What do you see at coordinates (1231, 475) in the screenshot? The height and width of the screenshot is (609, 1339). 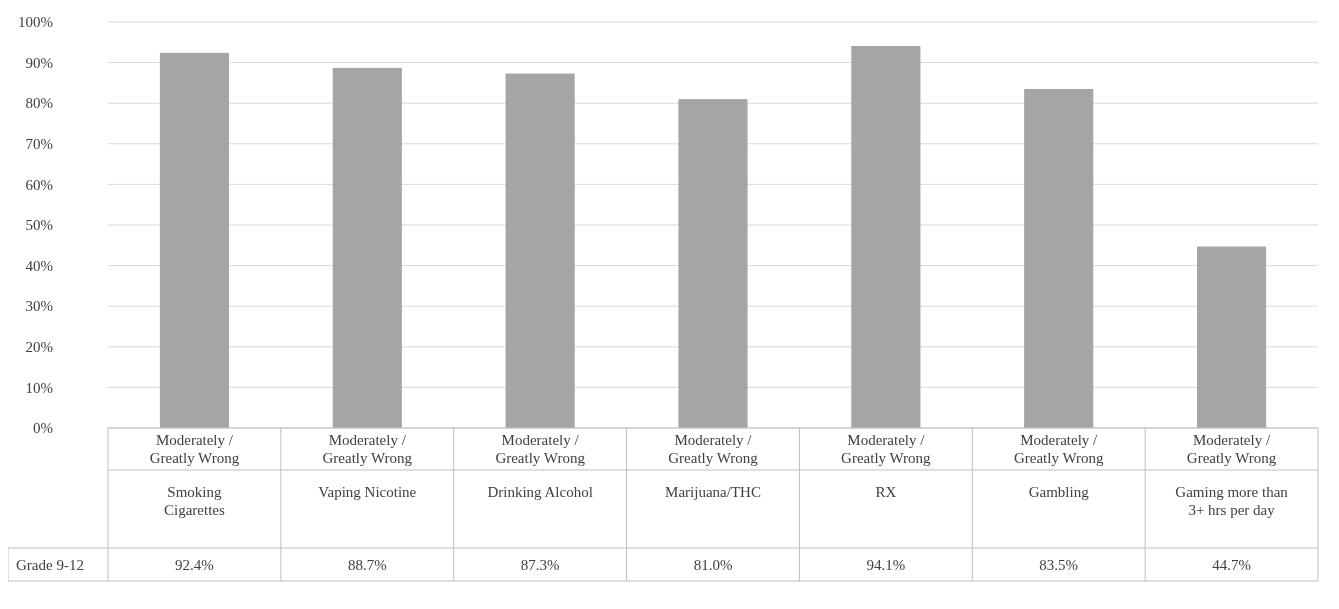 I see `category-label: Moderately / Greatly Wrong Gaming more than 3+ hrs per day` at bounding box center [1231, 475].